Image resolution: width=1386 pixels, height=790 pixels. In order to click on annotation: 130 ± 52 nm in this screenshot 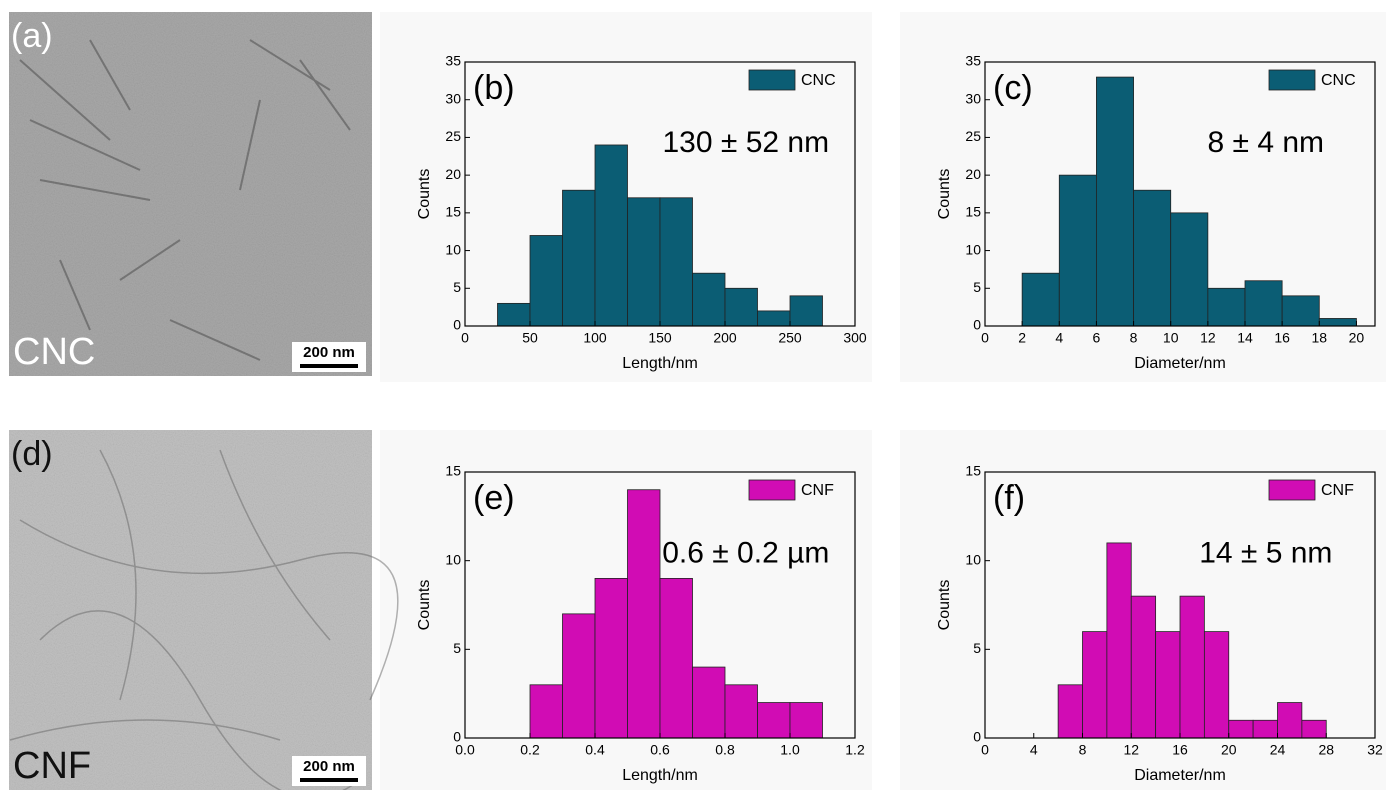, I will do `click(746, 142)`.